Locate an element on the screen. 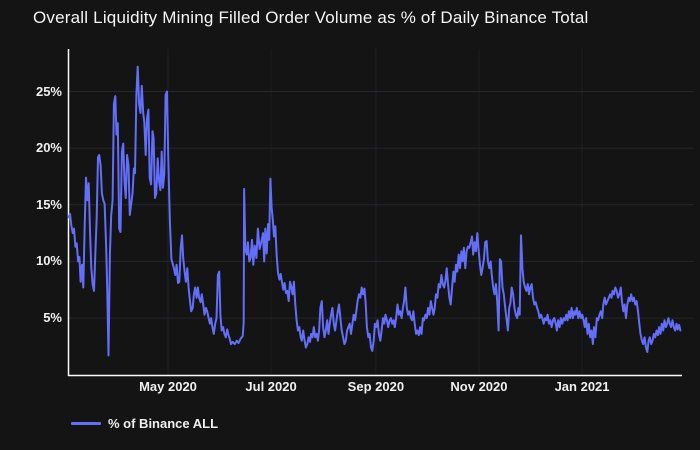 Image resolution: width=700 pixels, height=450 pixels. legend-label: % of Binance ALL is located at coordinates (163, 423).